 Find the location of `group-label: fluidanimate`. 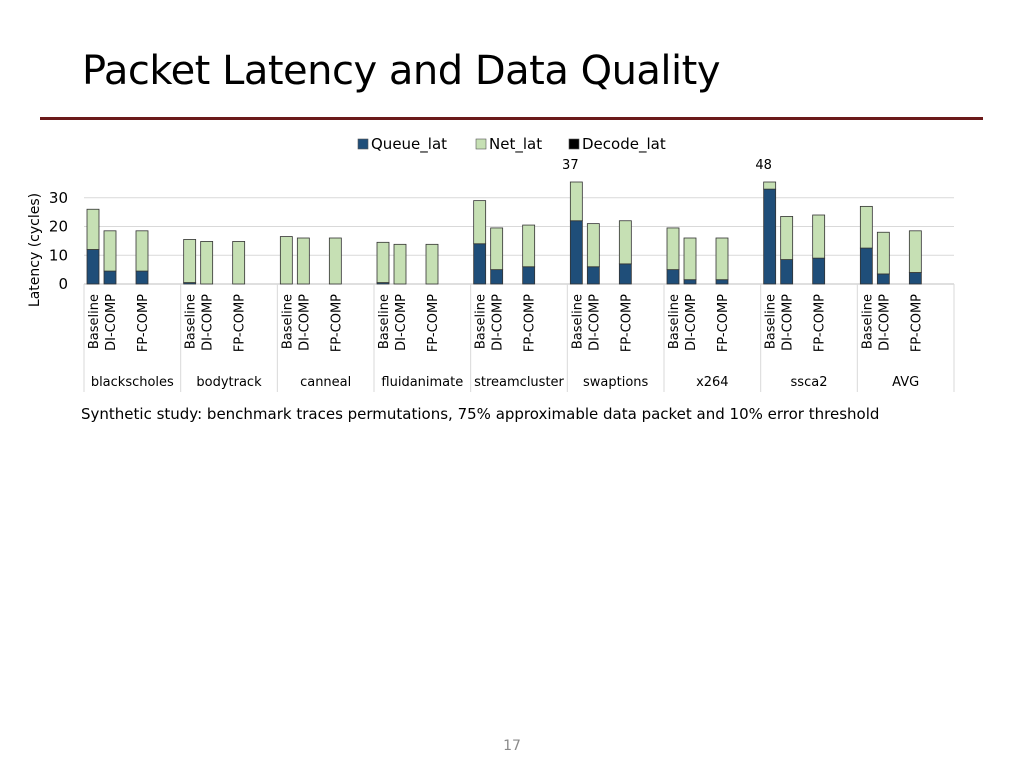

group-label: fluidanimate is located at coordinates (422, 382).